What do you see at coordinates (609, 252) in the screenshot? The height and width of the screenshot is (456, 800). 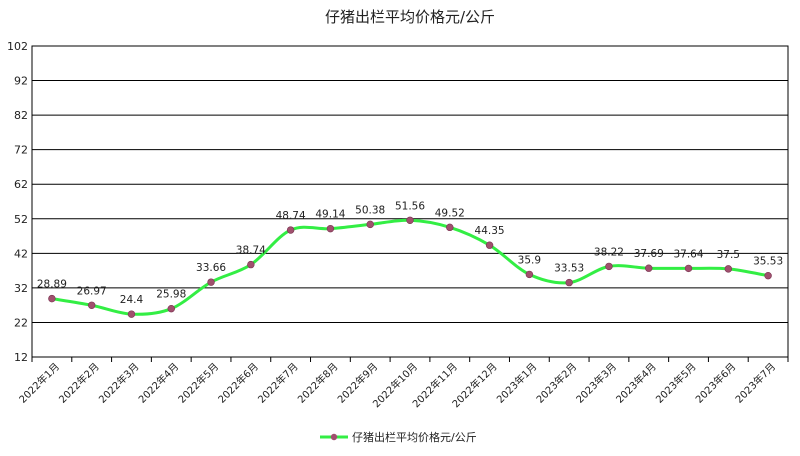 I see `data-label: 38.22` at bounding box center [609, 252].